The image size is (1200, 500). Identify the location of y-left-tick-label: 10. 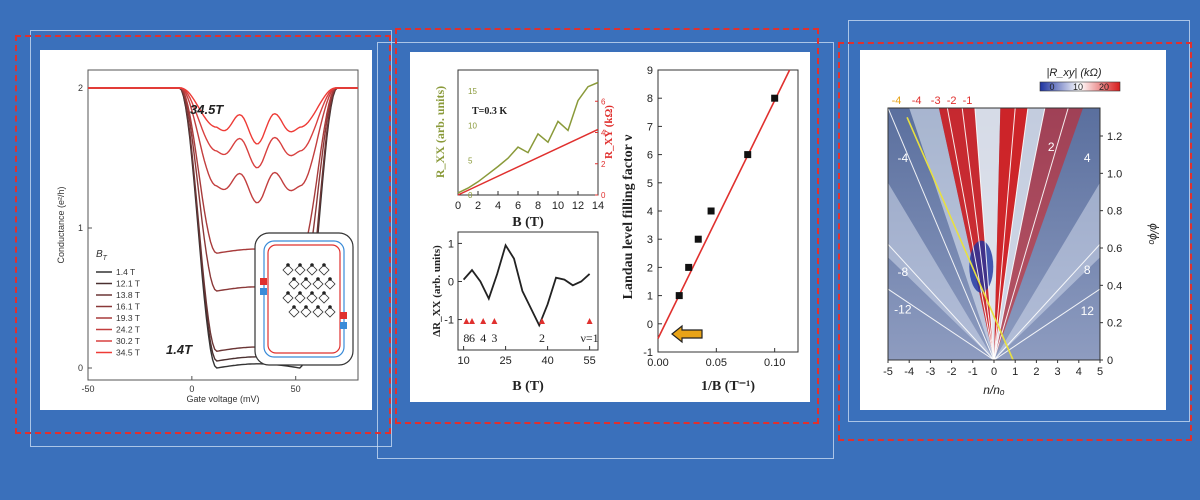
(472, 126).